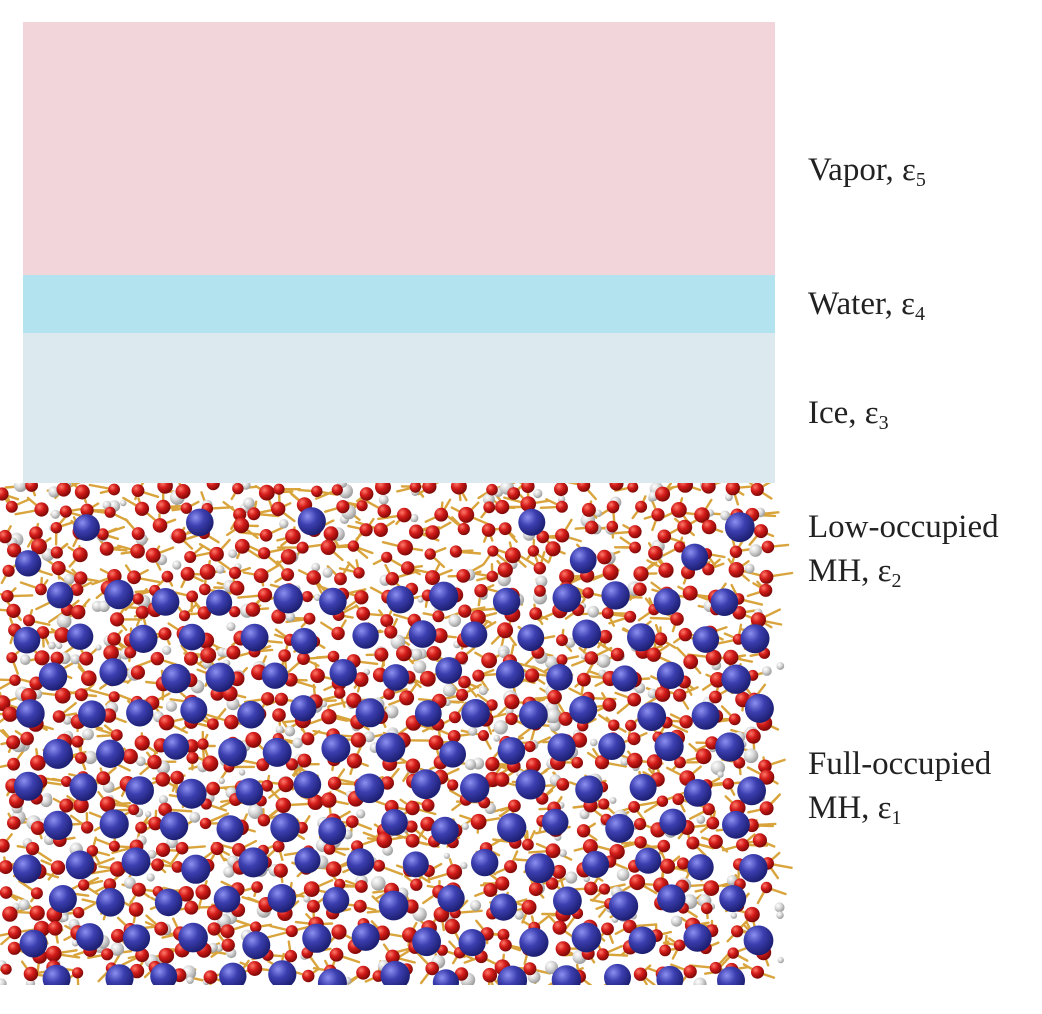 The image size is (1042, 1014). I want to click on low-occupied-mh-label: Low-occupied MH, ε2, so click(903, 549).